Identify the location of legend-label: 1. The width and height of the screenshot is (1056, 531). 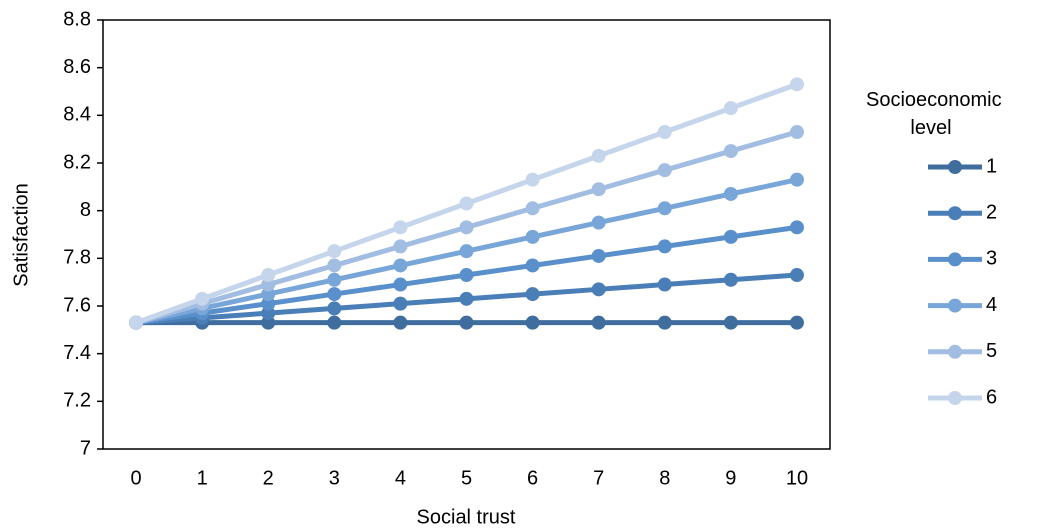
(991, 166).